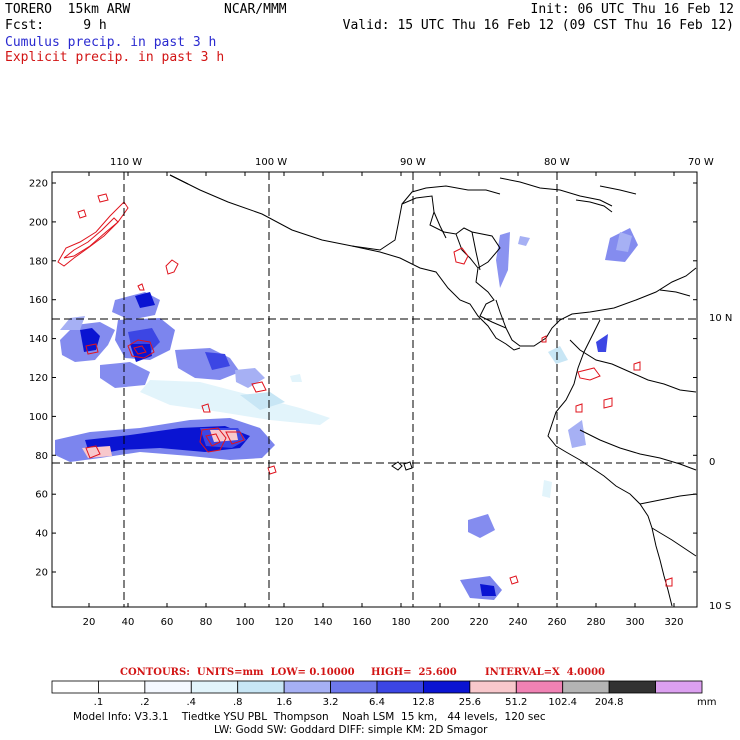 This screenshot has width=740, height=740. I want to click on x-tick-label: 120, so click(283, 622).